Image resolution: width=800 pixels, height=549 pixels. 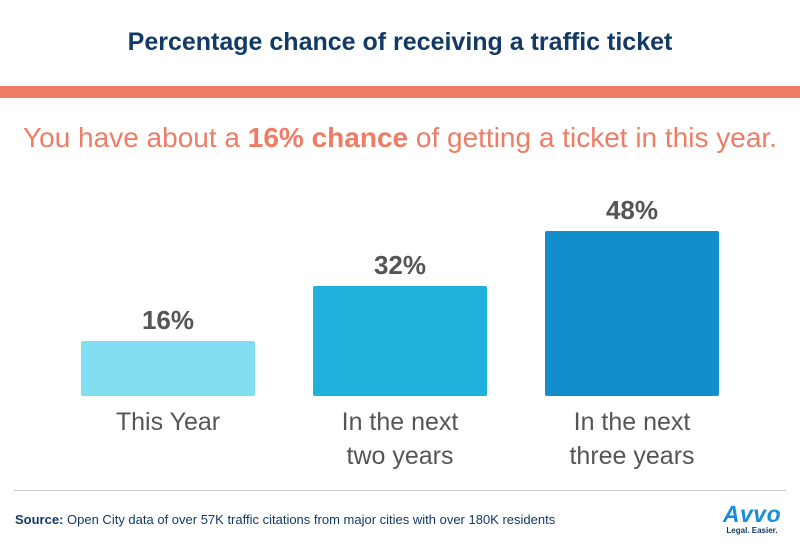 I want to click on category-label-3-line-1: In the next, so click(x=632, y=422).